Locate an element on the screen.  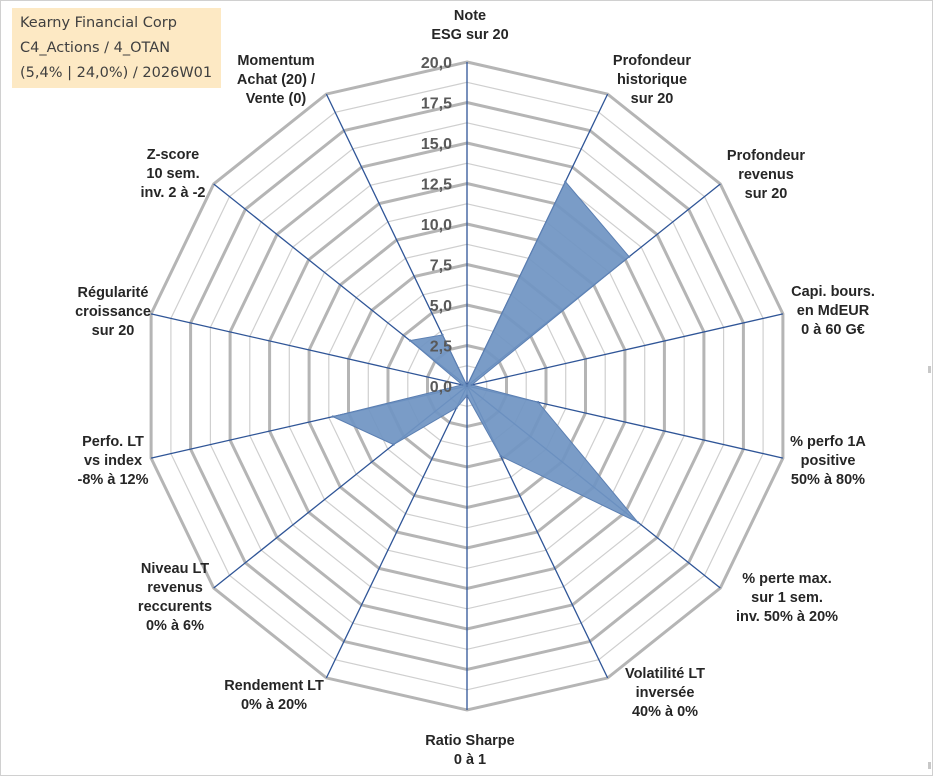
axis-label-line: % perte max. is located at coordinates (786, 579).